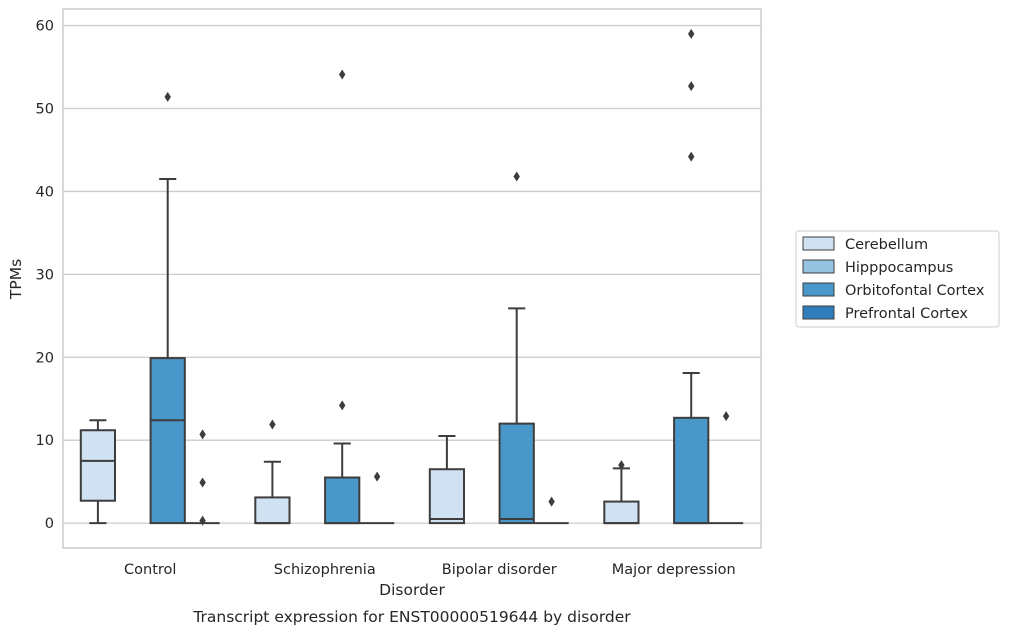 The height and width of the screenshot is (634, 1009). What do you see at coordinates (45, 441) in the screenshot?
I see `y-tick-label: 10` at bounding box center [45, 441].